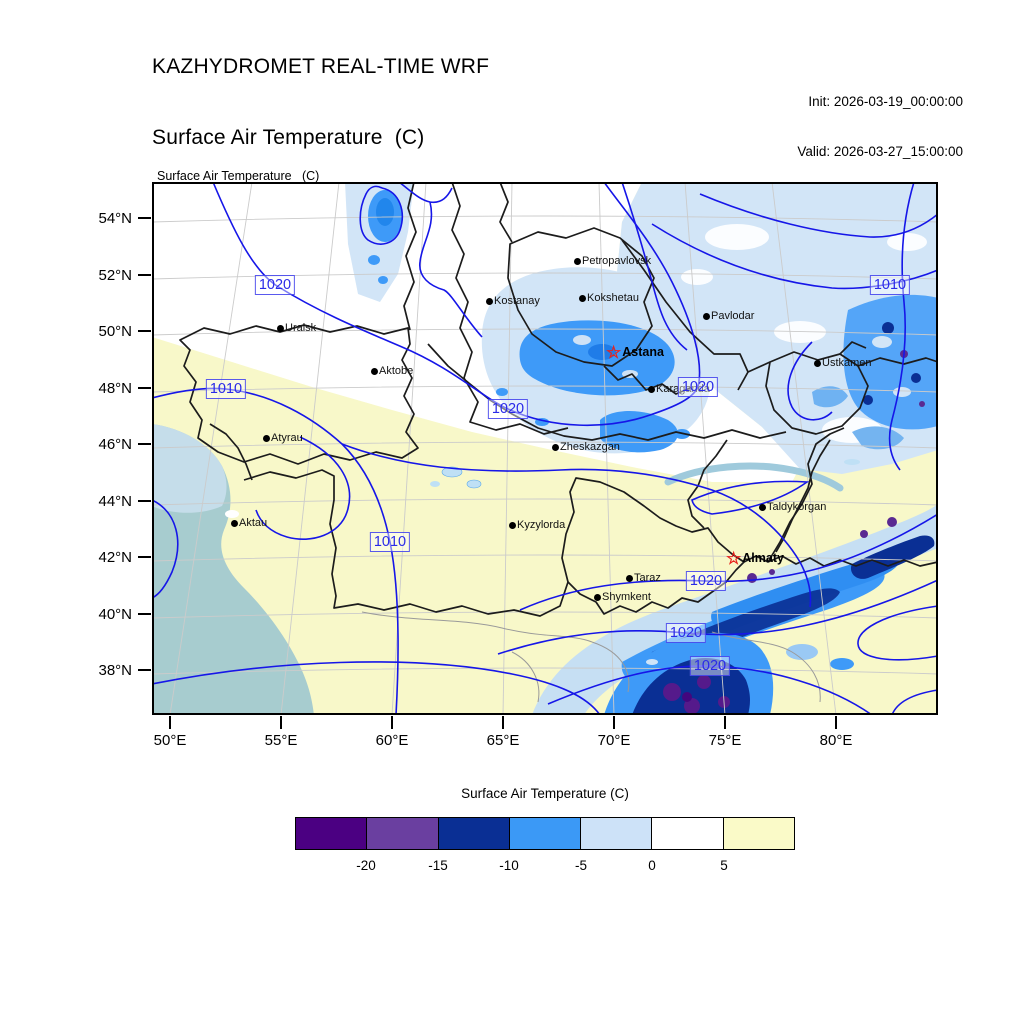  I want to click on city-marker-shymkent: Shymkent, so click(622, 597).